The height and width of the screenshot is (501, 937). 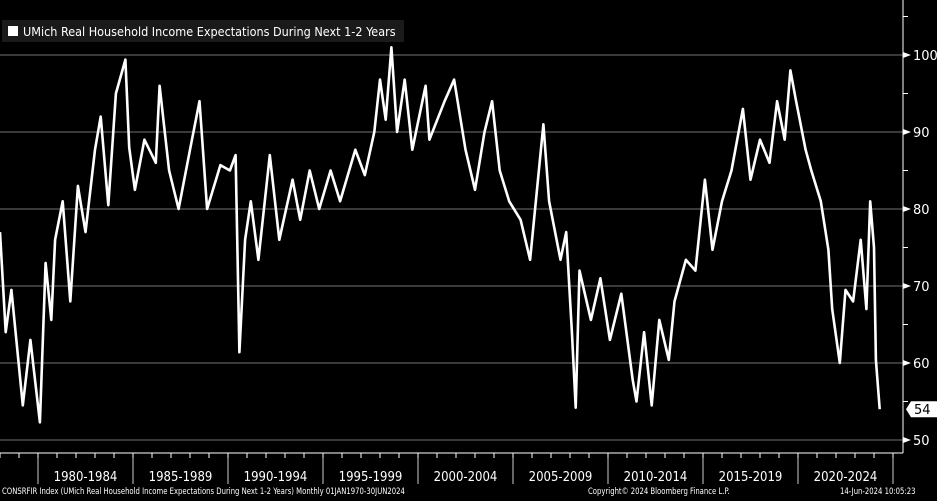 What do you see at coordinates (13, 31) in the screenshot?
I see `legend-swatch` at bounding box center [13, 31].